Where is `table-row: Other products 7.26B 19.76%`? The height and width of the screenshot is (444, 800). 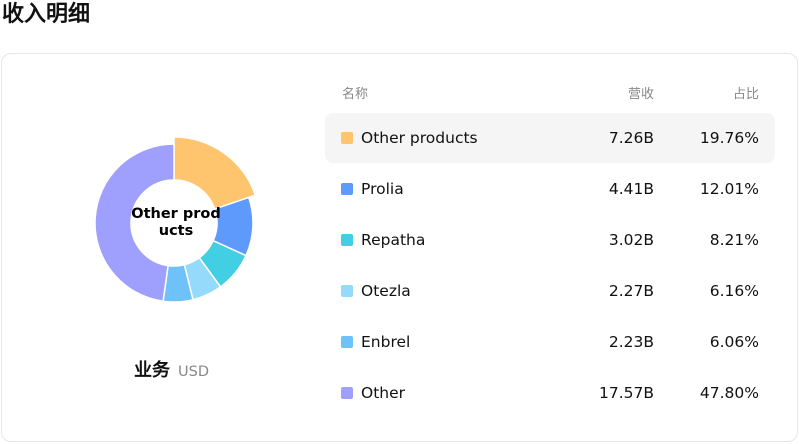 table-row: Other products 7.26B 19.76% is located at coordinates (550, 138).